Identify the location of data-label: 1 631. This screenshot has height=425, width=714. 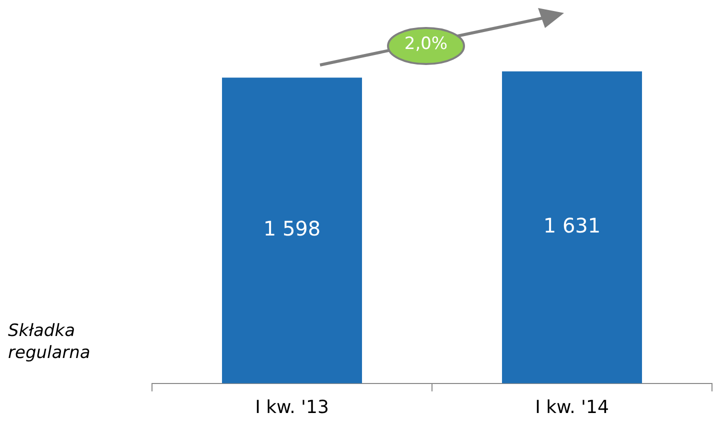
(572, 226).